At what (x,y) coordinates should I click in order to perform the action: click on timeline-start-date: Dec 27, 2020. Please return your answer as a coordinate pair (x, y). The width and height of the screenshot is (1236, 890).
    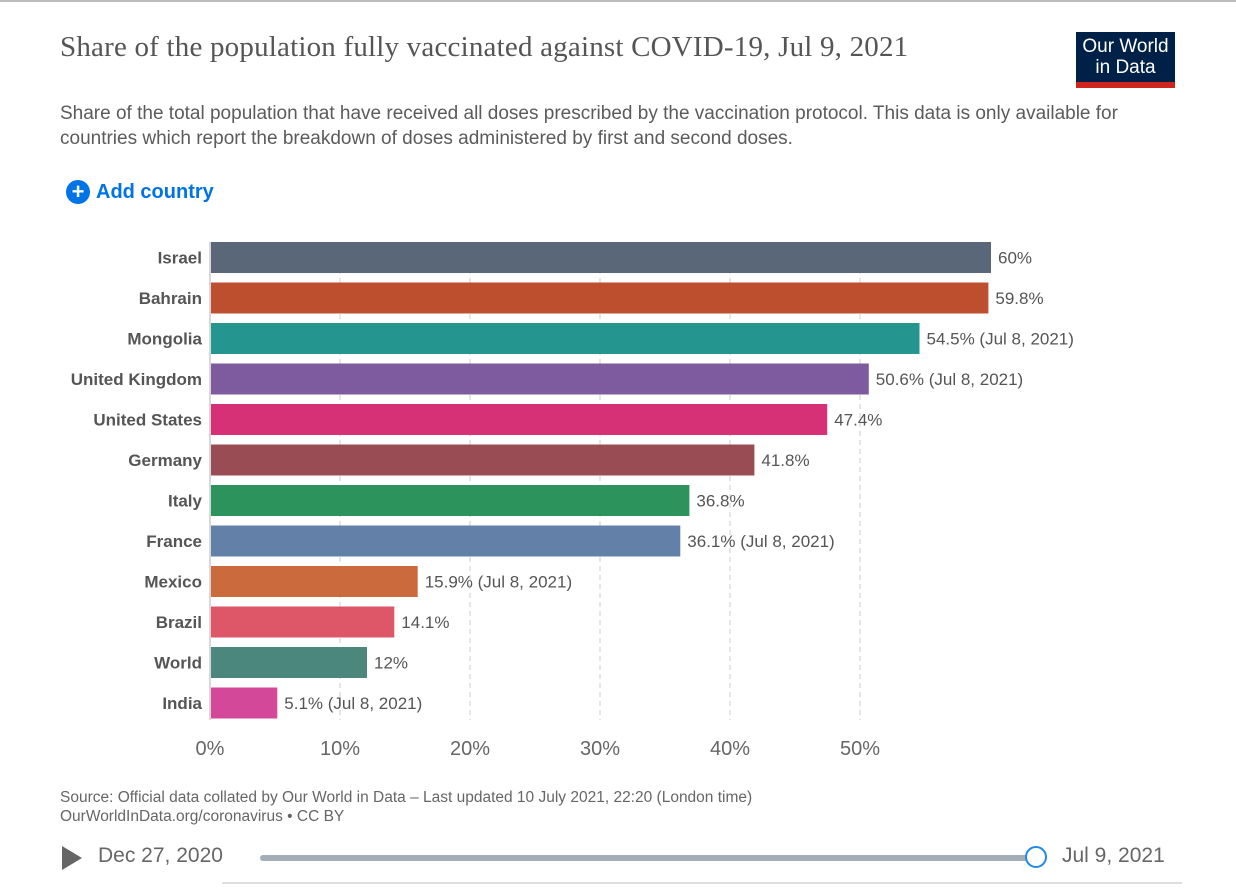
    Looking at the image, I should click on (160, 855).